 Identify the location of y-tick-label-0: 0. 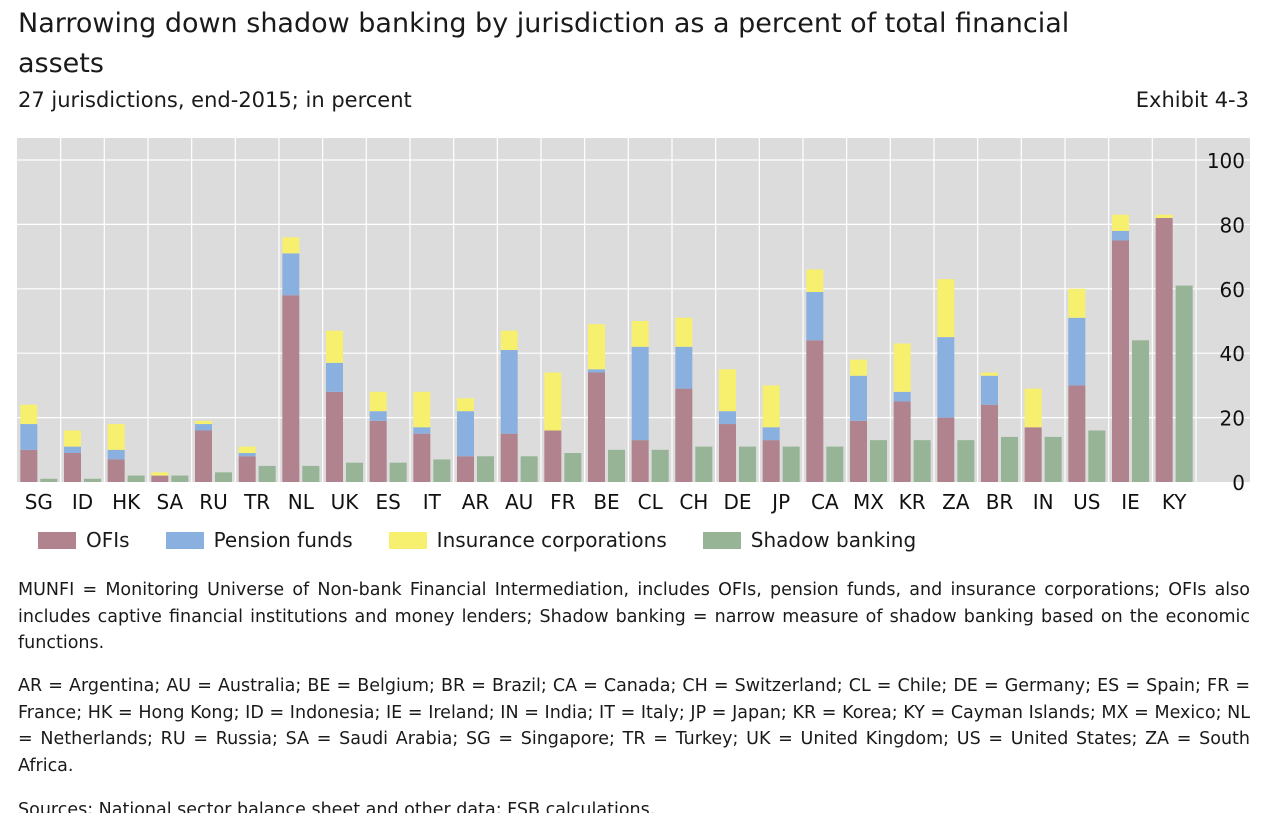
(1238, 483).